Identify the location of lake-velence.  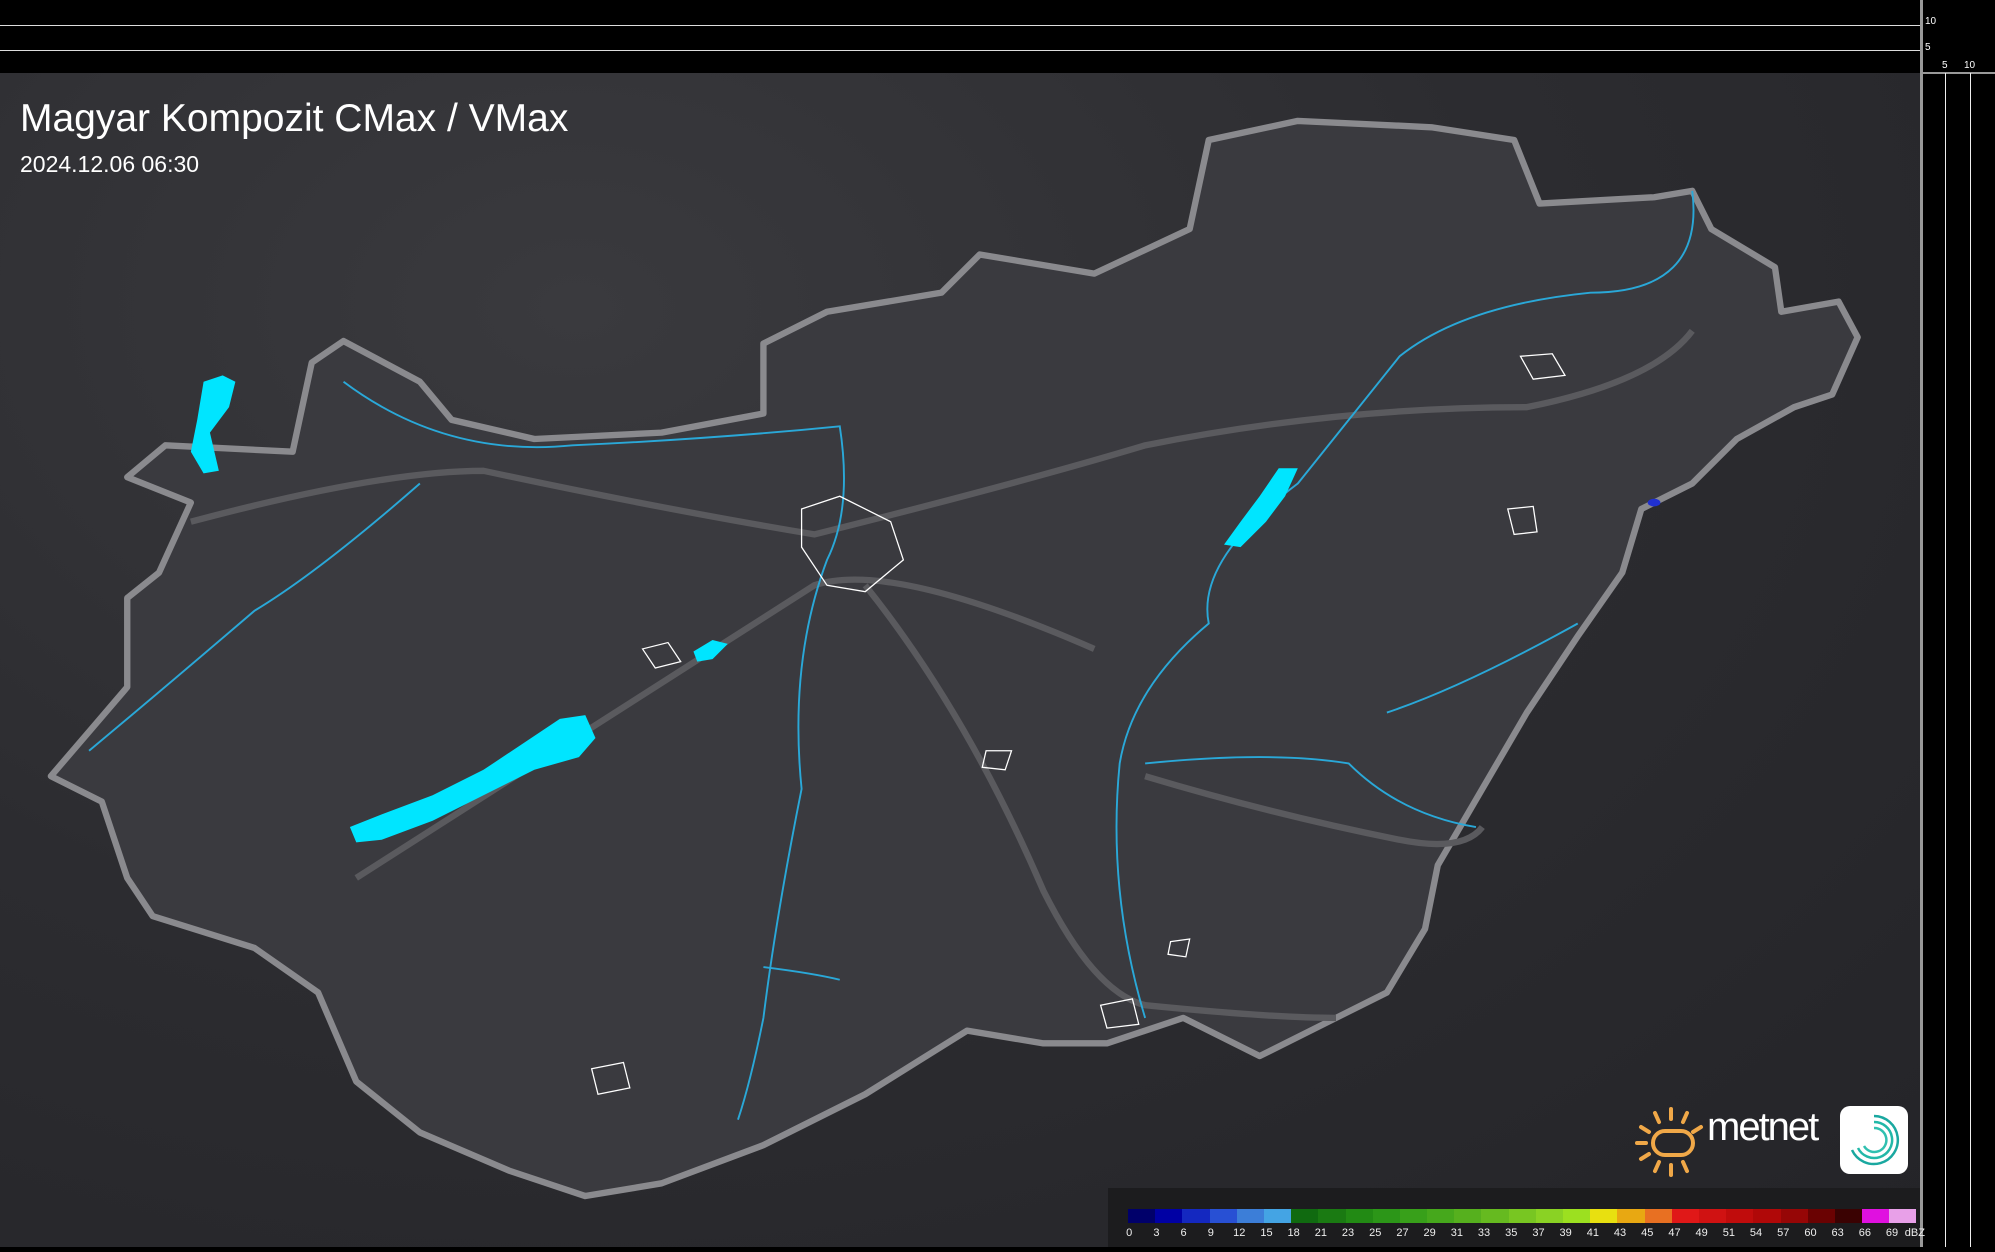
(710, 651).